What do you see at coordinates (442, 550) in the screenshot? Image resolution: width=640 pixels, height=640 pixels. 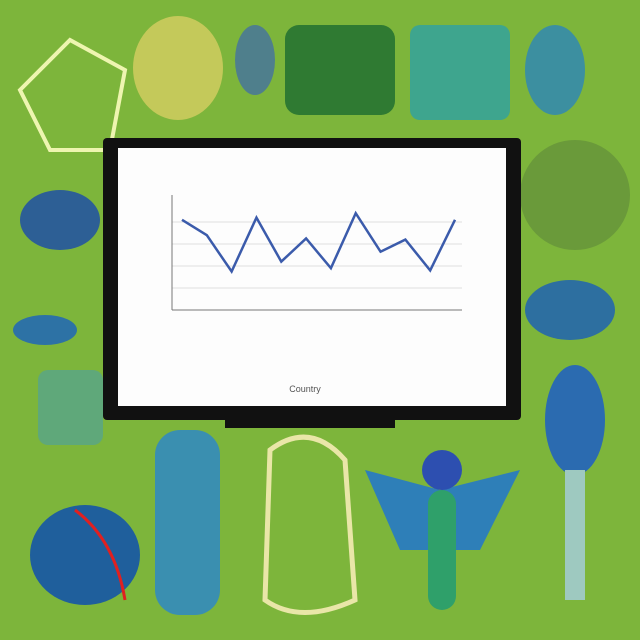 I see `body` at bounding box center [442, 550].